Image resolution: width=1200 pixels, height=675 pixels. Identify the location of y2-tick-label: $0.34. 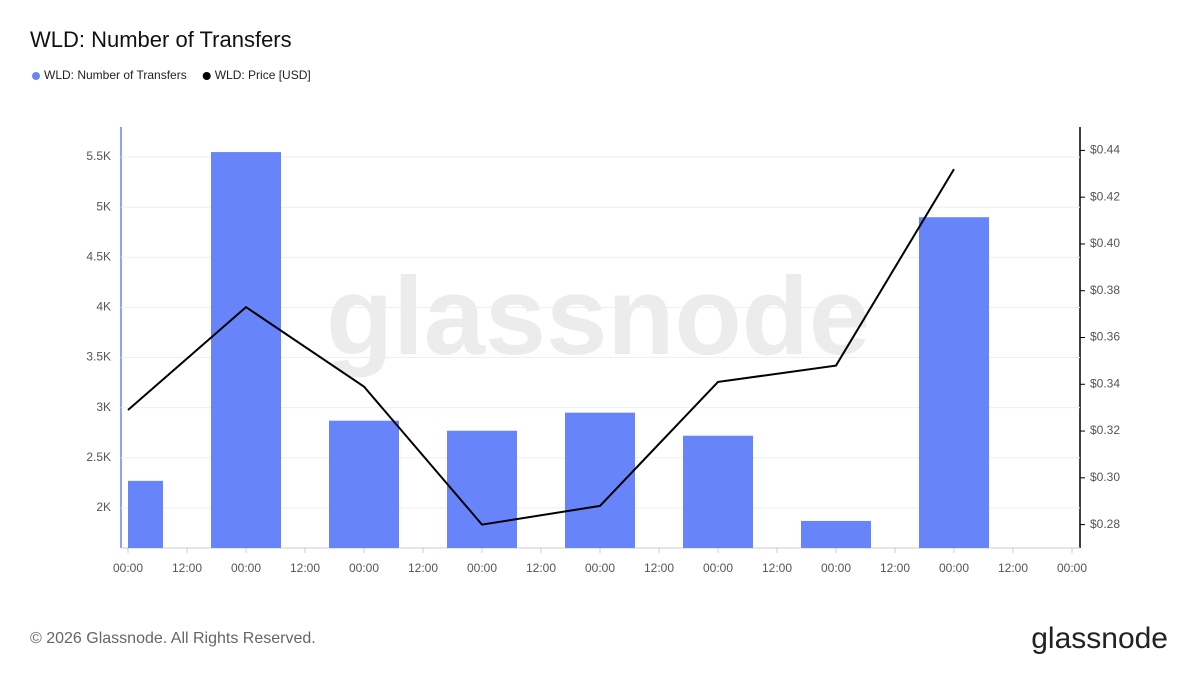
(1105, 383).